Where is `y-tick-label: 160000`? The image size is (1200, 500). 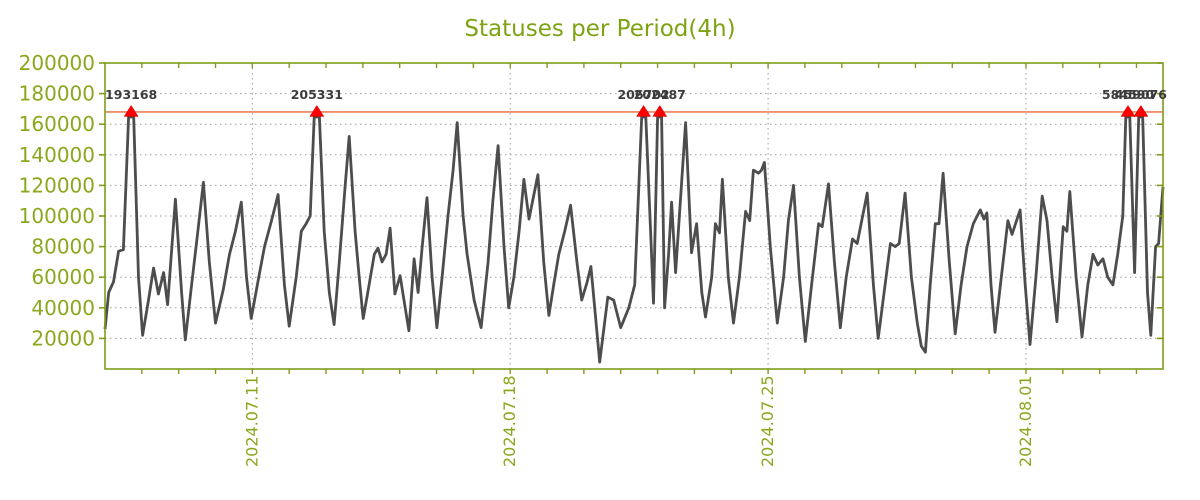 y-tick-label: 160000 is located at coordinates (57, 124).